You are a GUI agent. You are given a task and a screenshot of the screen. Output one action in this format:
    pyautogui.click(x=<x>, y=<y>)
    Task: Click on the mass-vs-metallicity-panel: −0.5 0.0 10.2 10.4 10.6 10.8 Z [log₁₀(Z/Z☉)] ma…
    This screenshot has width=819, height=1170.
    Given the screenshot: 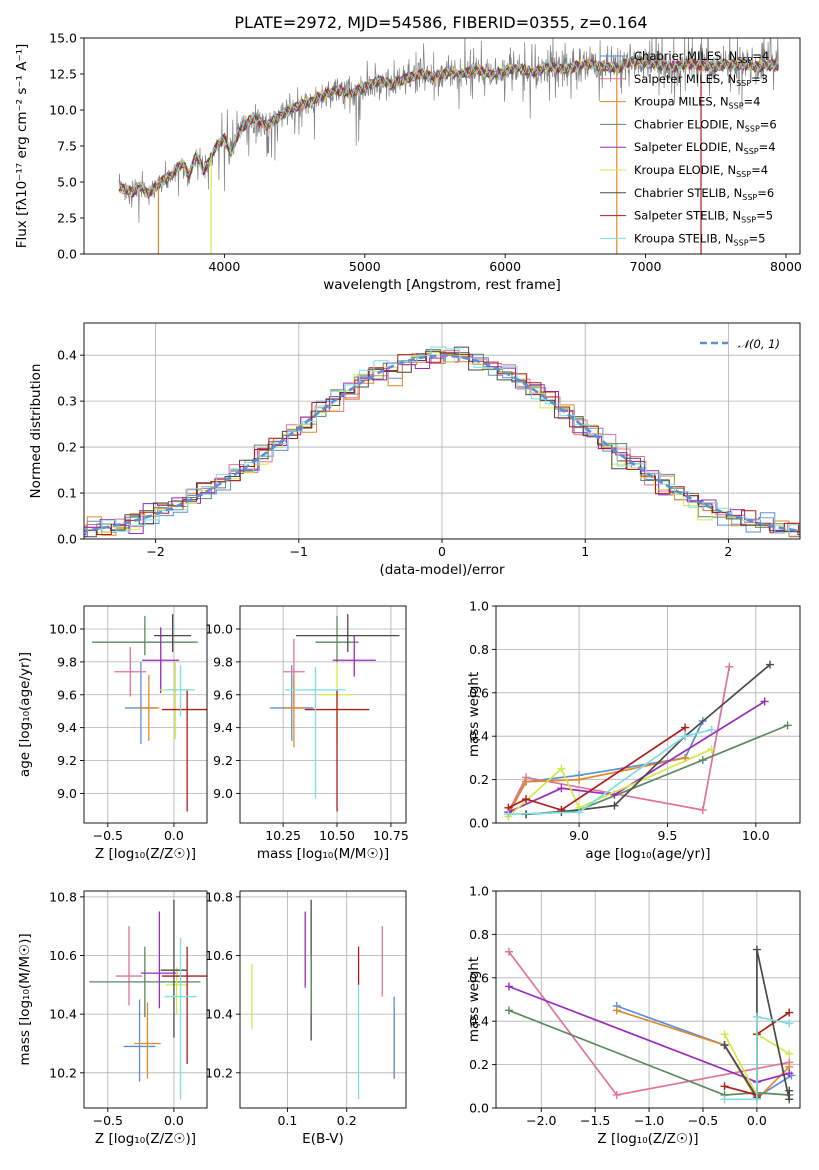 What is the action you would take?
    pyautogui.click(x=112, y=1018)
    